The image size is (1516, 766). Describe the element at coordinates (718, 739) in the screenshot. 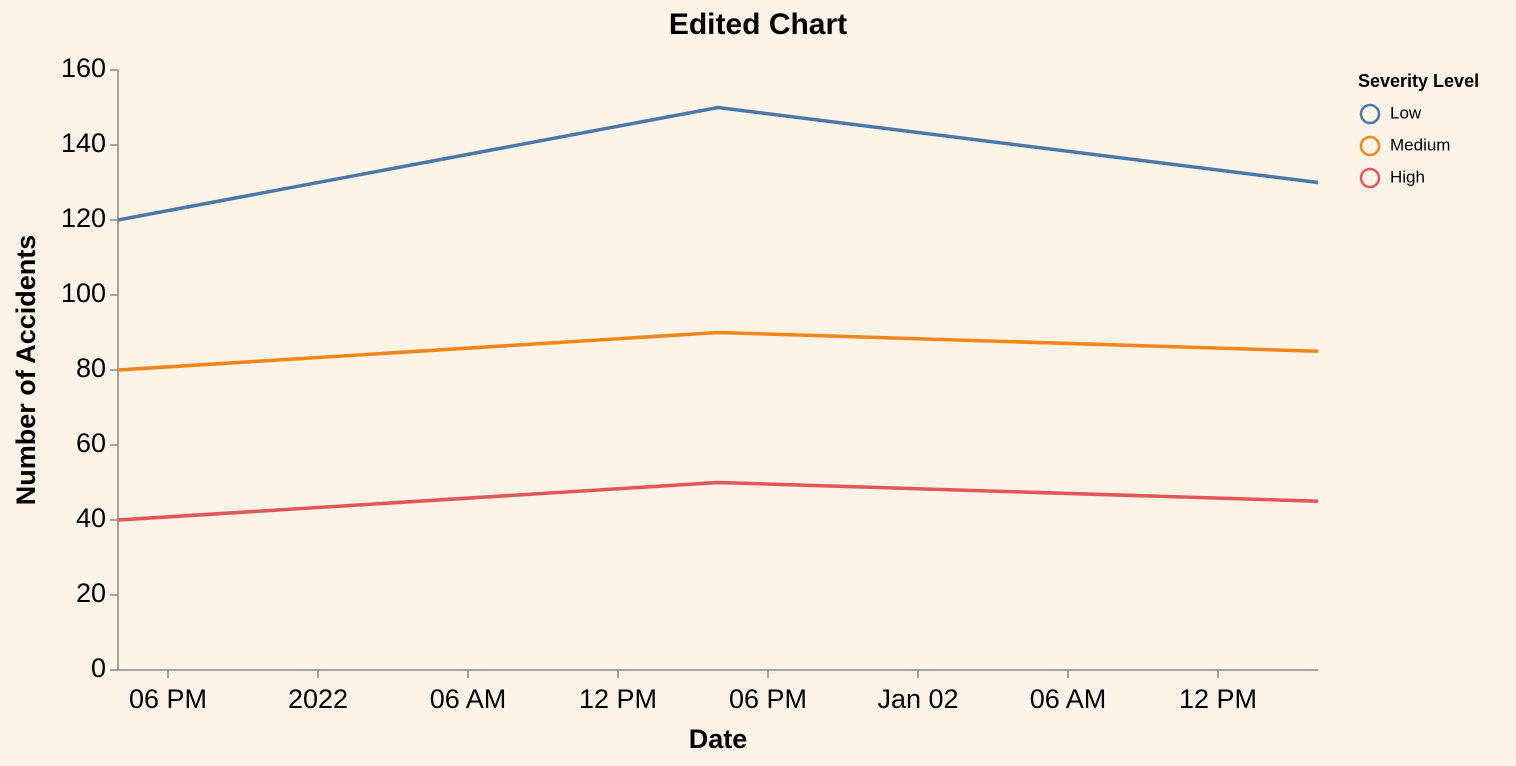

I see `x-axis-title: Date` at that location.